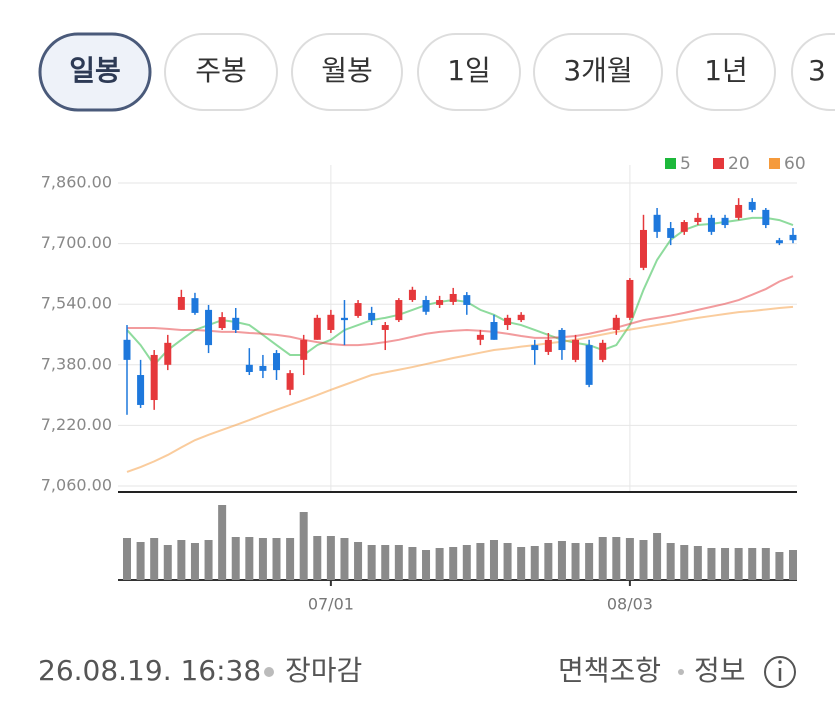 This screenshot has height=704, width=835. I want to click on x-tick-label: 07/01, so click(331, 604).